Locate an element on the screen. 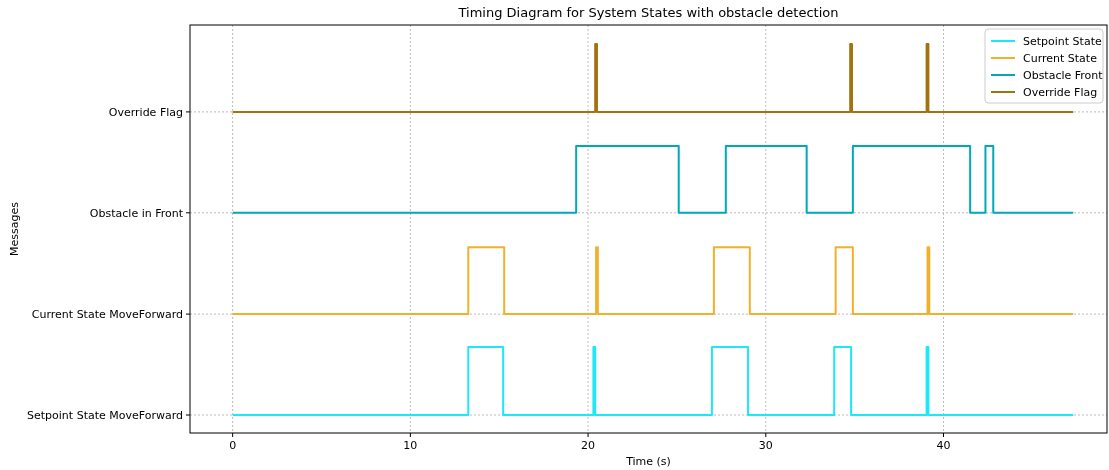 The width and height of the screenshot is (1109, 470). text: Setpoint State MoveForward is located at coordinates (105, 415).